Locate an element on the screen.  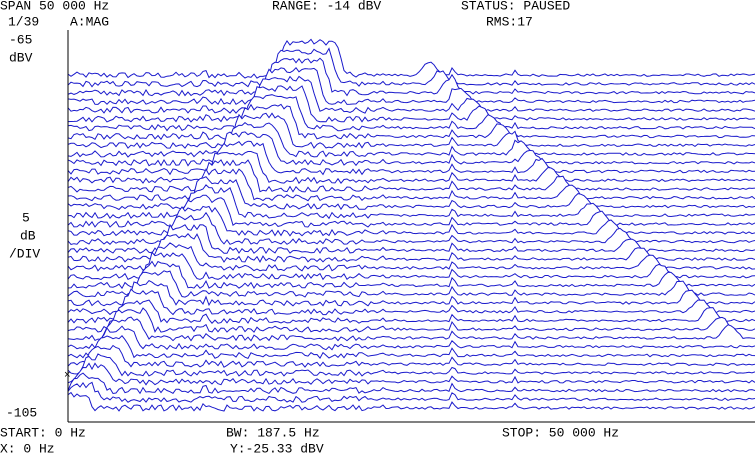
record-label: 1/39 is located at coordinates (23, 21).